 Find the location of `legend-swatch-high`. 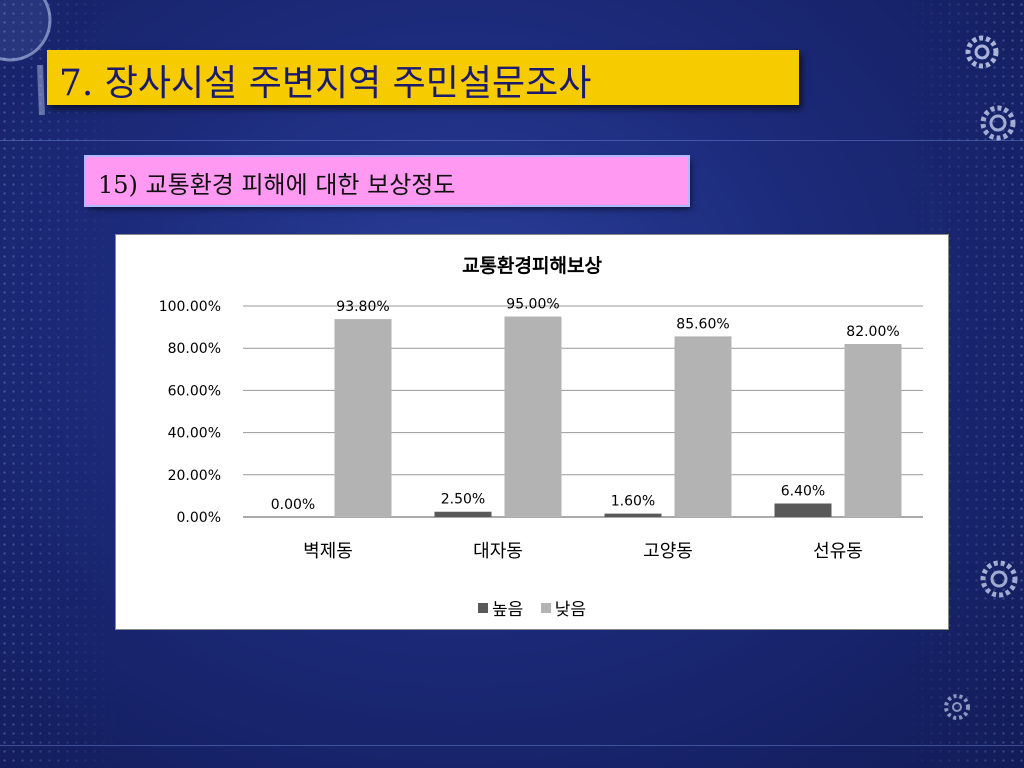

legend-swatch-high is located at coordinates (483, 607).